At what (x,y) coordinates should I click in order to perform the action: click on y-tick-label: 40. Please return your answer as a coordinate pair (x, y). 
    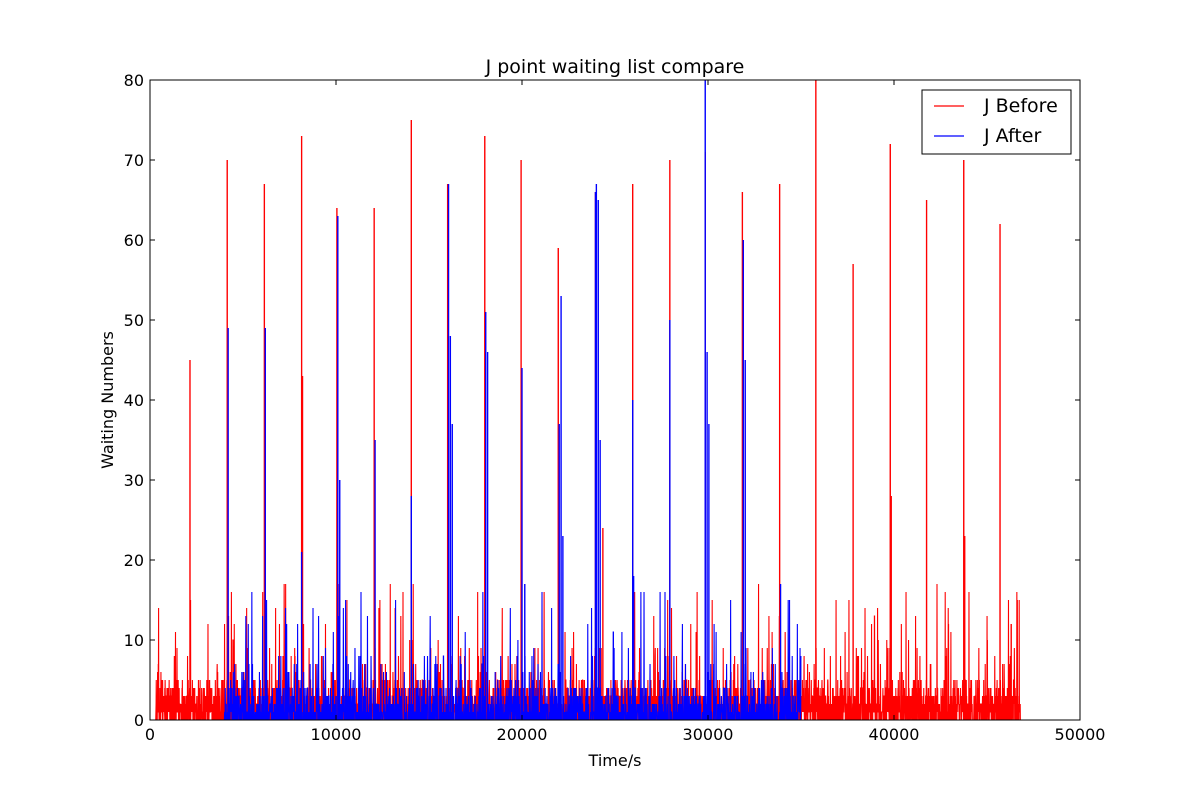
    Looking at the image, I should click on (134, 400).